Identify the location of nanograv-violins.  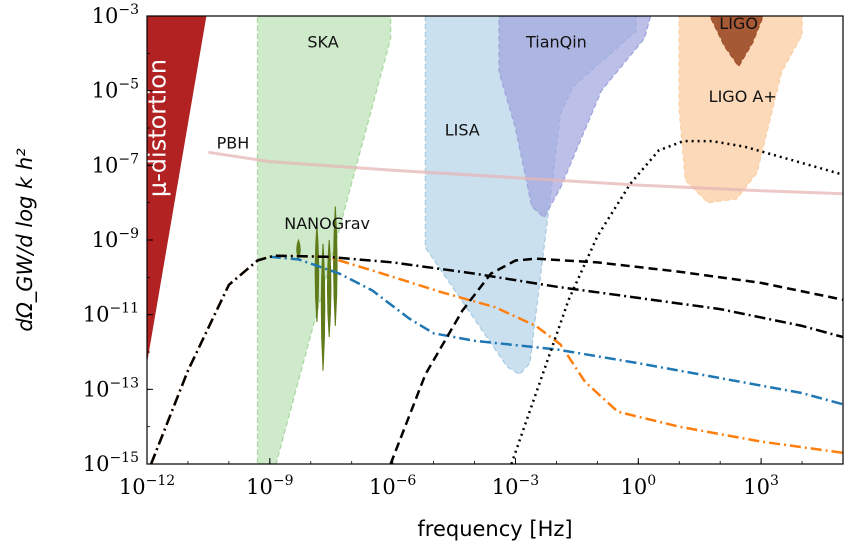
(317, 288).